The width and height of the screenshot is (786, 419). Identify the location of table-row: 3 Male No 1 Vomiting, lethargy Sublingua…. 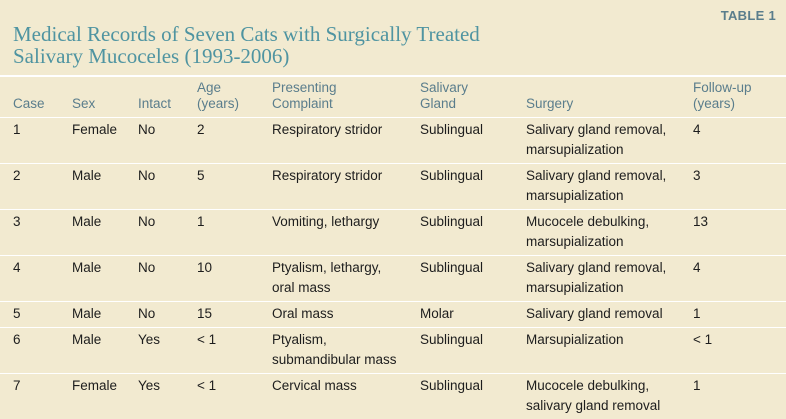
(393, 233).